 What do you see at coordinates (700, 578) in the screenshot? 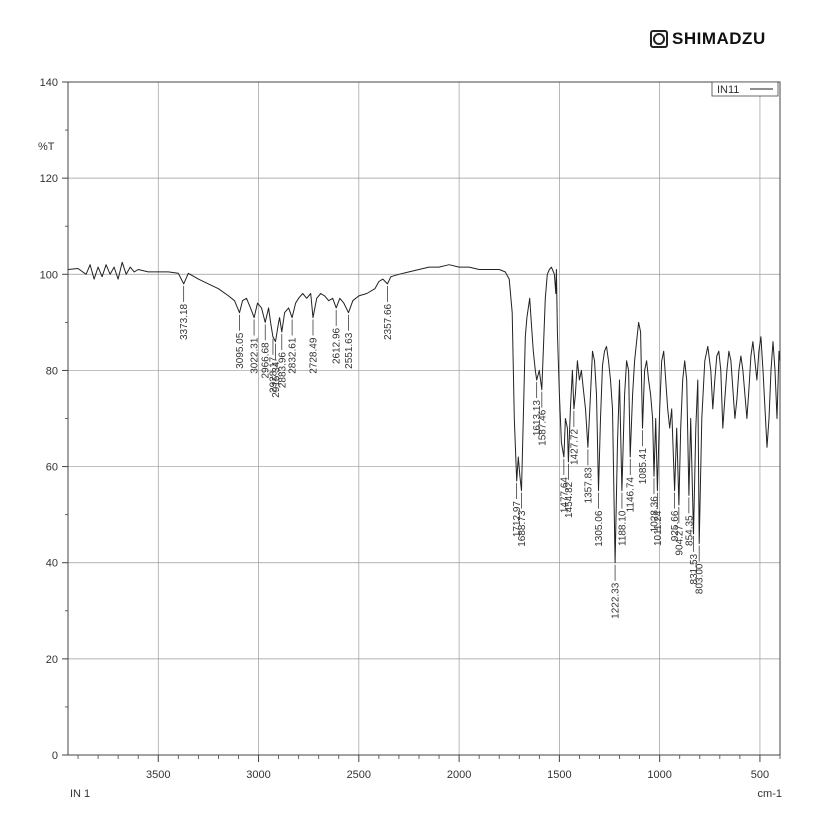
I see `peak-label: 803.00` at bounding box center [700, 578].